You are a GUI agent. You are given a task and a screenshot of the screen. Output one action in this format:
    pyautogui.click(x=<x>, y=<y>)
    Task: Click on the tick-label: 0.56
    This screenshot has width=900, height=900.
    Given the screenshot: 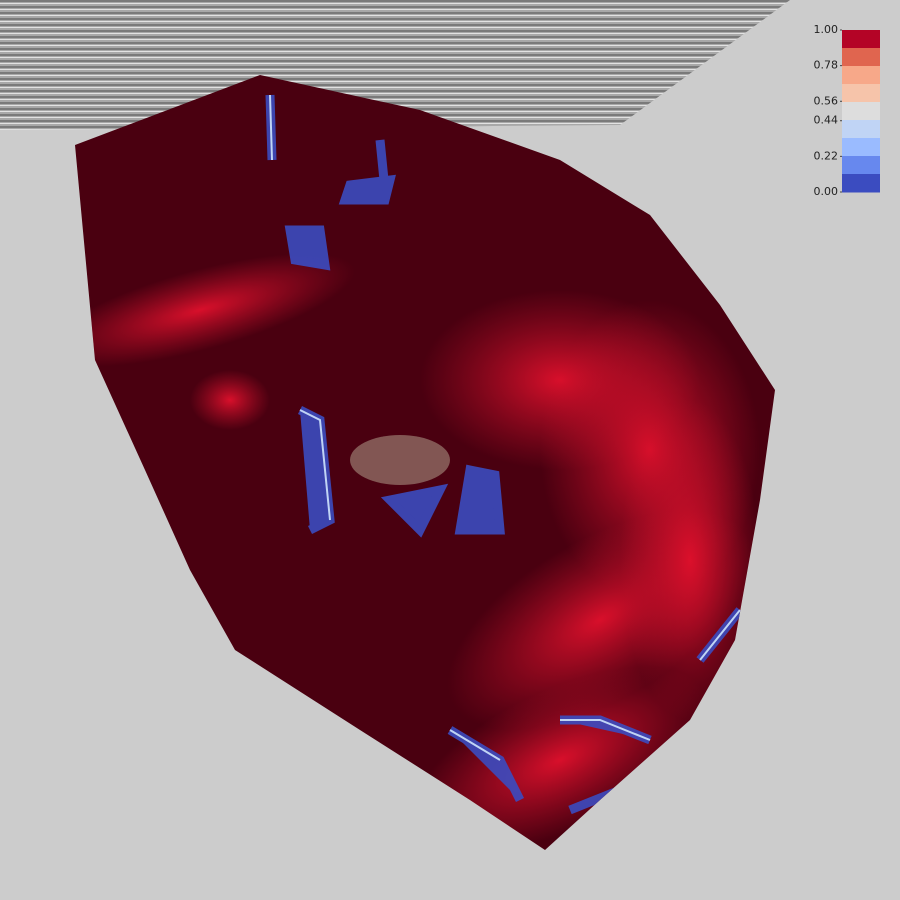 What is the action you would take?
    pyautogui.click(x=826, y=100)
    